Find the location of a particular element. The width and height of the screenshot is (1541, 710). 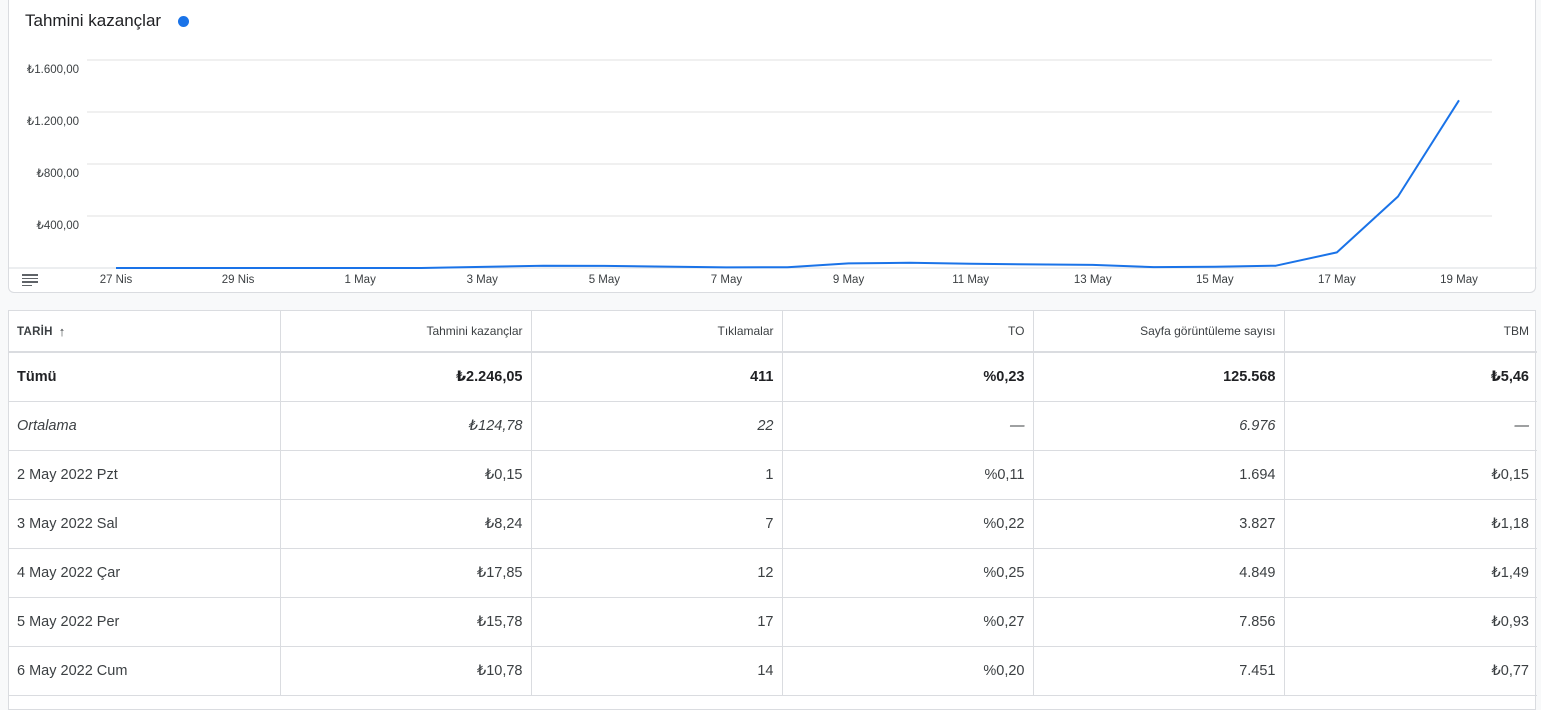

table-cell: ₺17,85 is located at coordinates (406, 572).